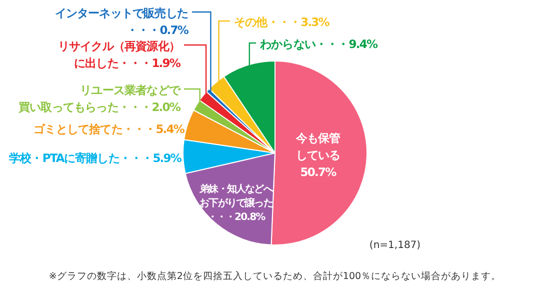 This screenshot has height=288, width=550. I want to click on annotation: (n=1,187), so click(395, 245).